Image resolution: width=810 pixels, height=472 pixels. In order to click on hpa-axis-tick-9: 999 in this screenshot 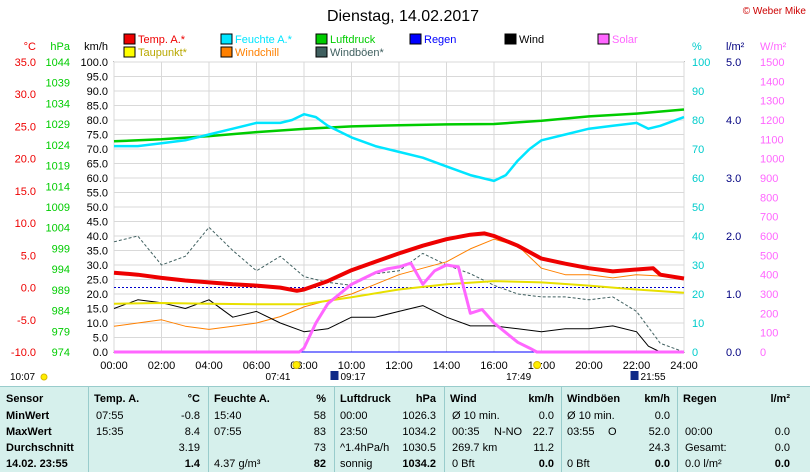, I will do `click(61, 249)`.